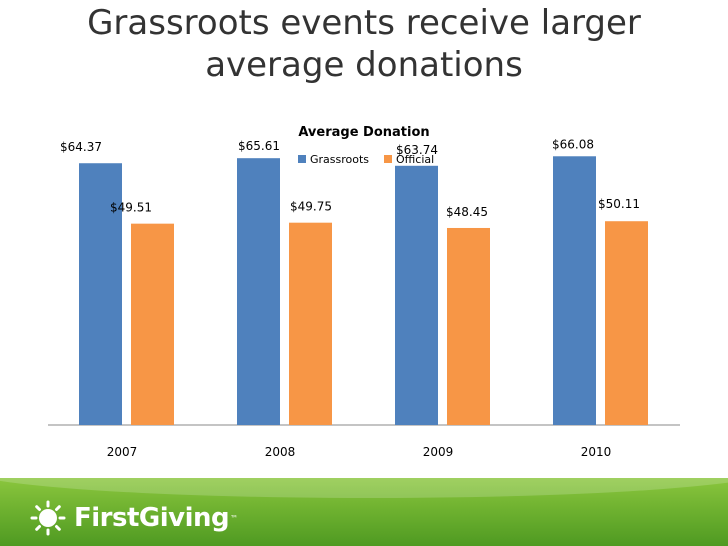  What do you see at coordinates (258, 291) in the screenshot?
I see `bar-grassroots-2008` at bounding box center [258, 291].